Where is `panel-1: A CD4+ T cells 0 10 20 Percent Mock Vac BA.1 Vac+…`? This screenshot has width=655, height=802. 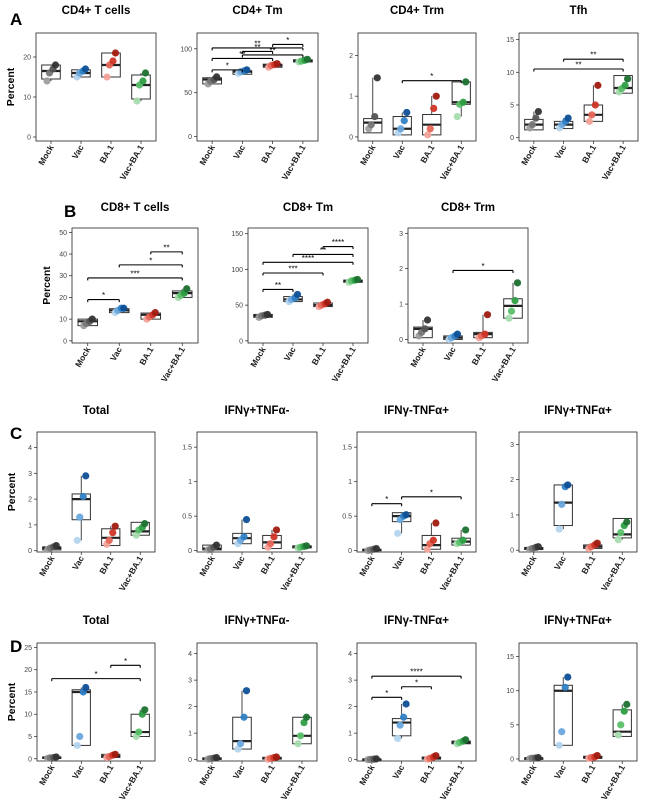
panel-1: A CD4+ T cells 0 10 20 Percent Mock Vac BA.1 Vac+… is located at coordinates (81, 93).